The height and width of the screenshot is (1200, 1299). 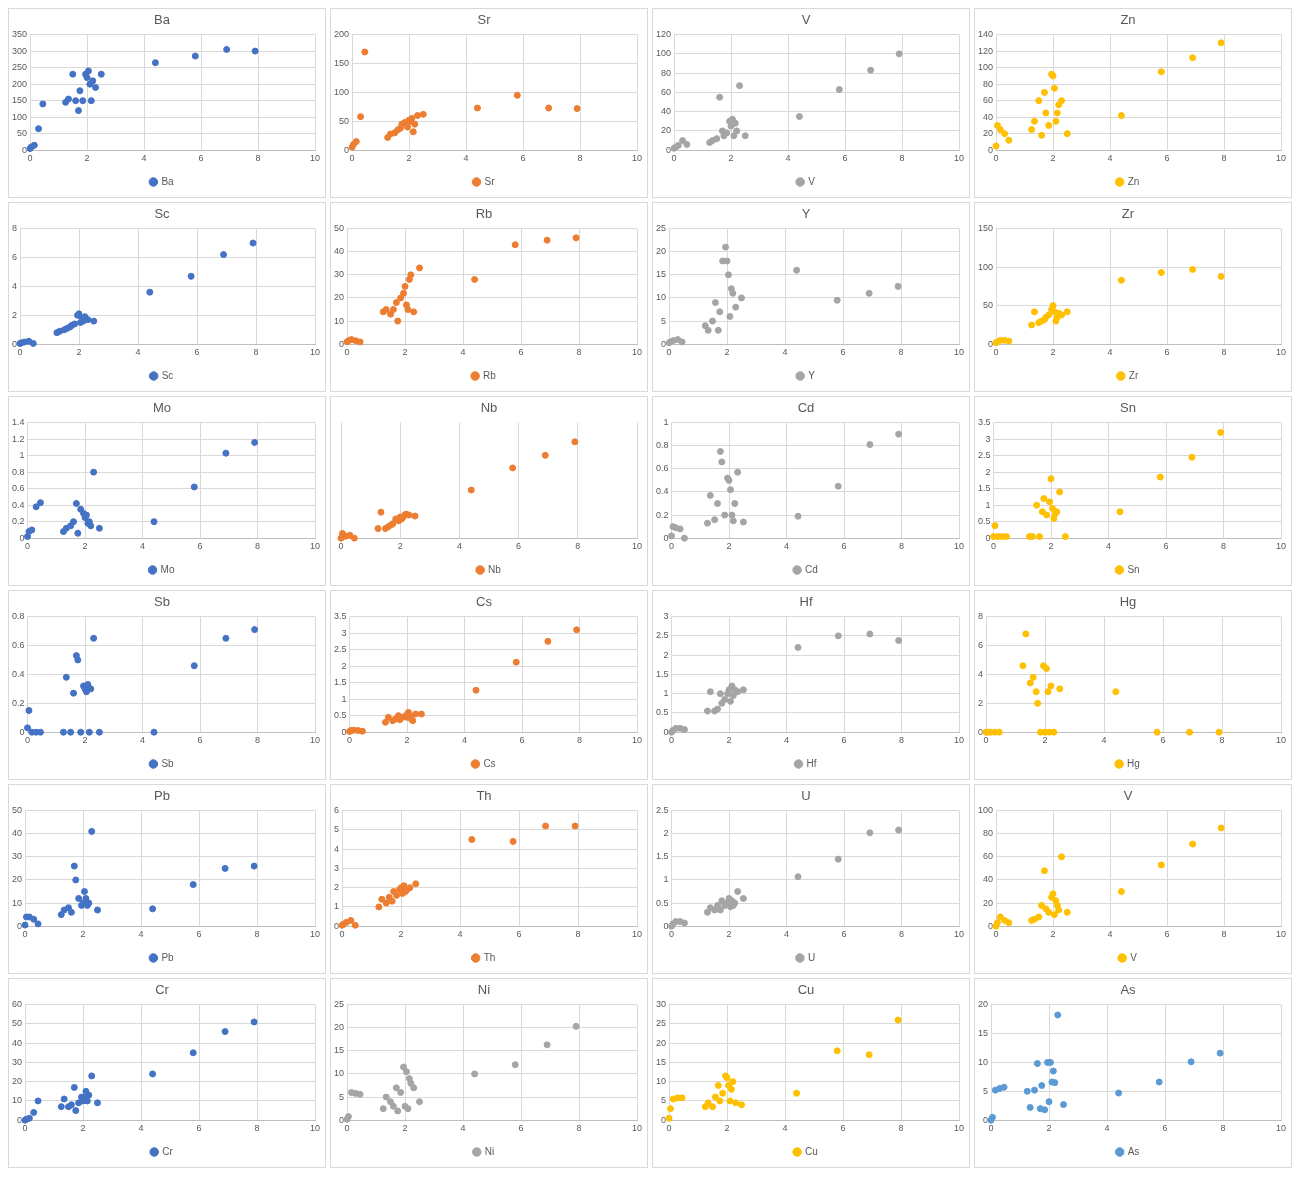 I want to click on y-tick-label: 40, so click(x=988, y=116).